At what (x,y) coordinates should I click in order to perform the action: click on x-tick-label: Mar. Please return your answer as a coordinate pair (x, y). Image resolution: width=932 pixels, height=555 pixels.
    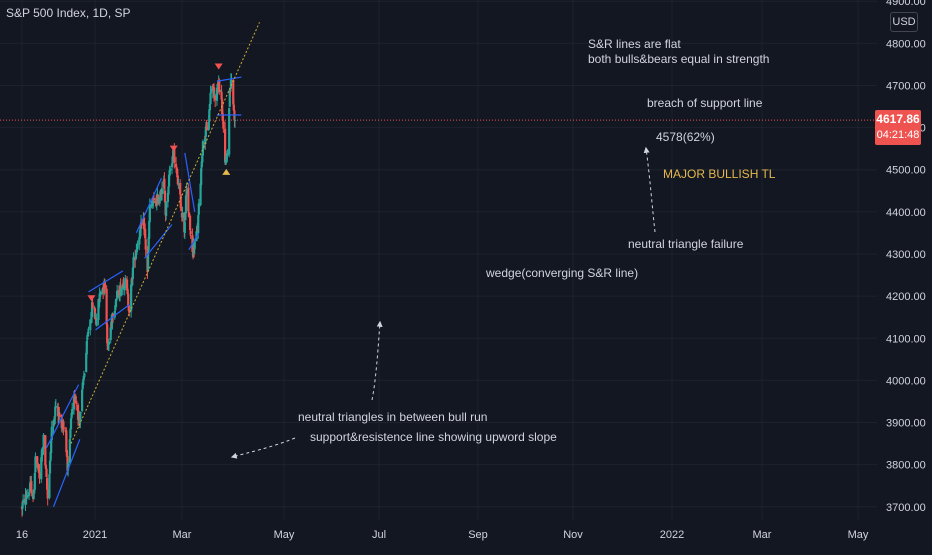
    Looking at the image, I should click on (182, 535).